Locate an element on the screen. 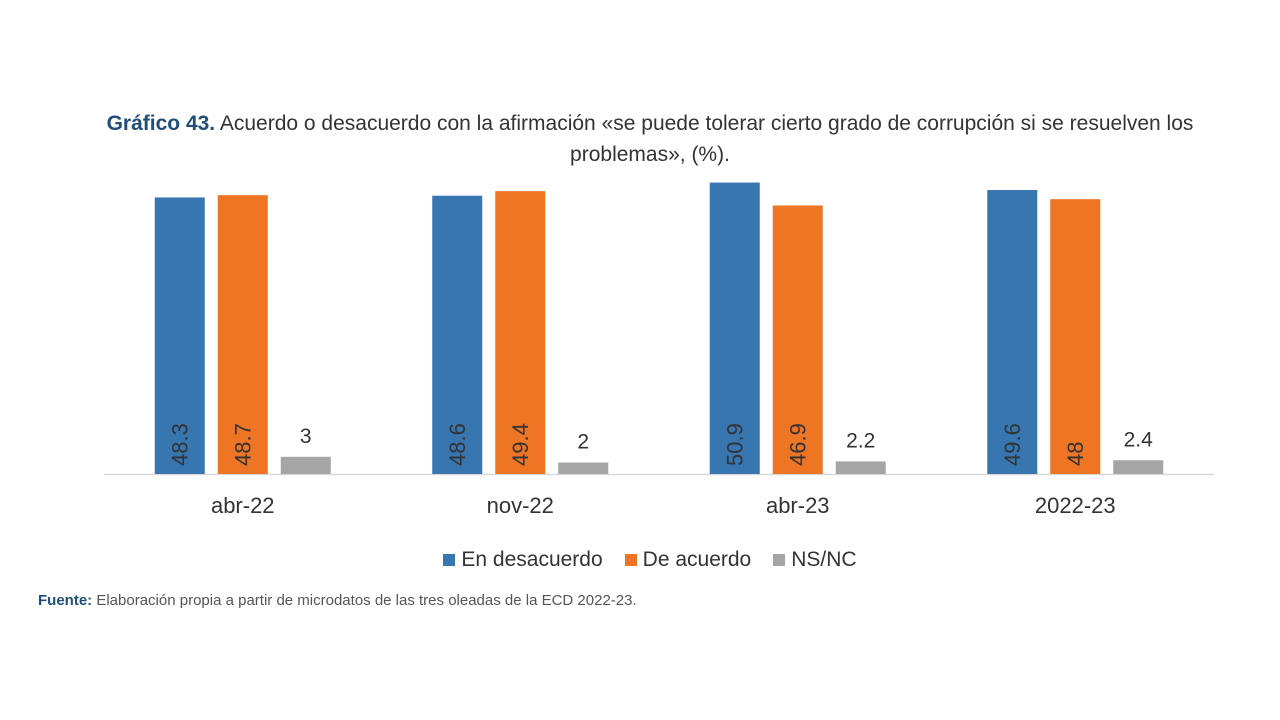 The width and height of the screenshot is (1280, 720). data-label-en-desacuerdo-2022-23: 49.6 is located at coordinates (1012, 444).